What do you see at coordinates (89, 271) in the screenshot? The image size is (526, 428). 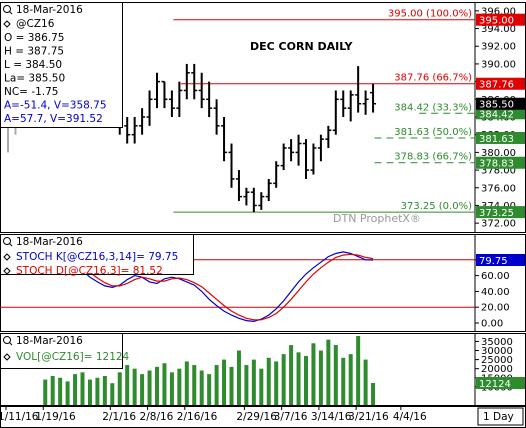 I see `stoch-legend-line: STOCH D[@CZ16,3]= 81.52` at bounding box center [89, 271].